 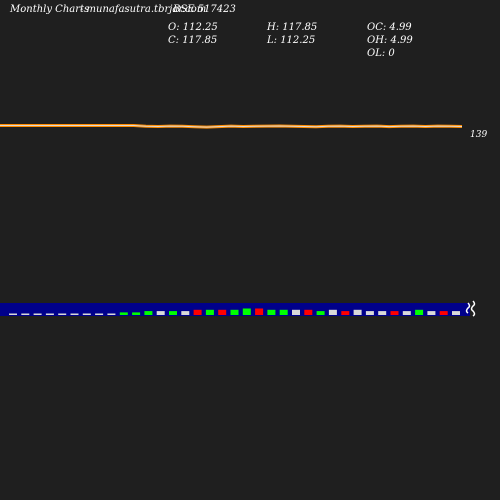 I want to click on price-line-overlay, so click(x=231, y=126).